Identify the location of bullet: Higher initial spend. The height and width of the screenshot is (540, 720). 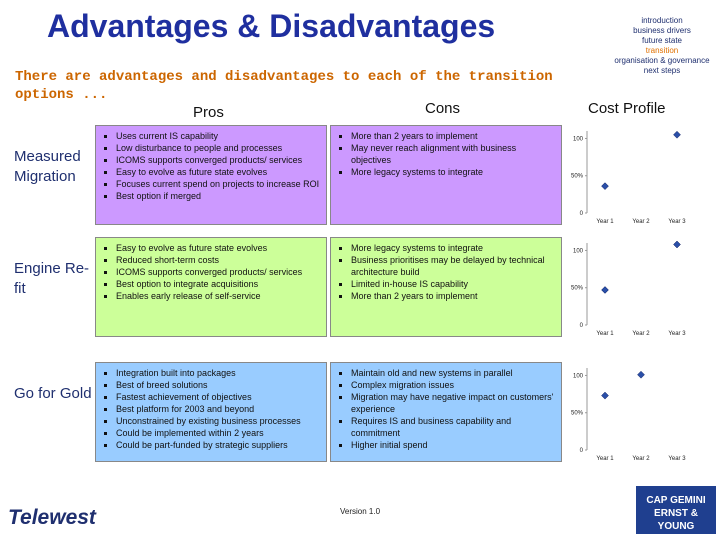
(454, 445).